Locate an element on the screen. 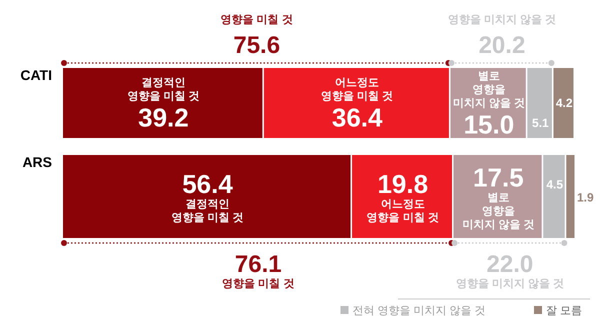 This screenshot has width=600, height=326. data-label: 15.0 is located at coordinates (489, 124).